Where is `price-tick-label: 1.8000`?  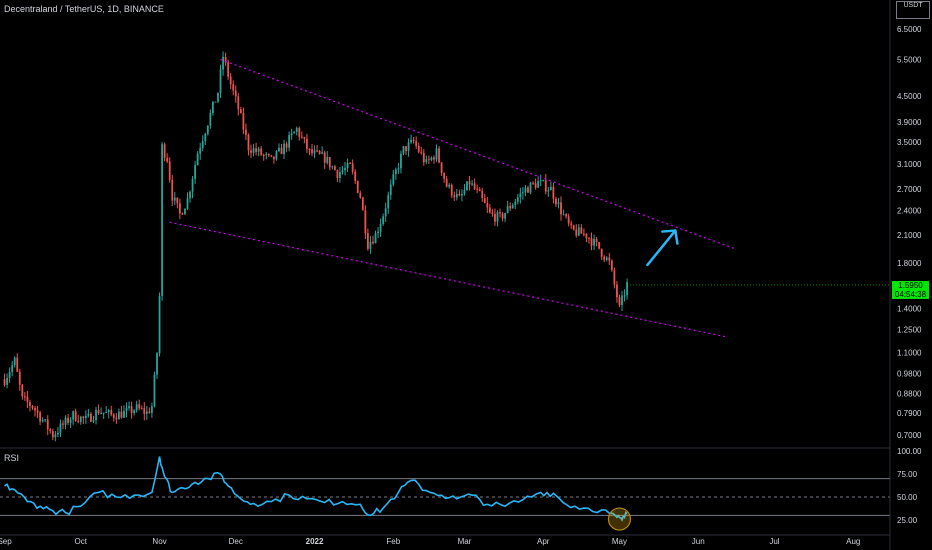
price-tick-label: 1.8000 is located at coordinates (909, 263).